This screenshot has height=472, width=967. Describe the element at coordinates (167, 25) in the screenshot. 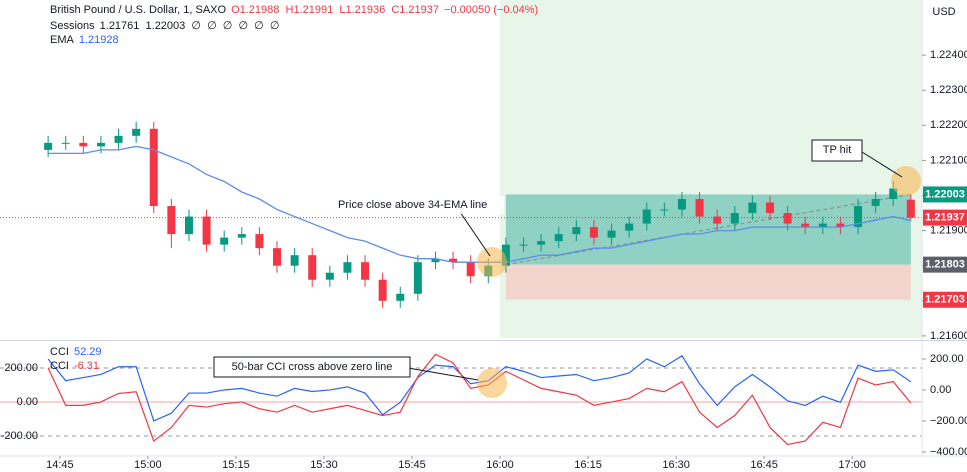

I see `header-line: Sessions 1.21761 1.22003 ∅ ∅ ∅ ∅ ∅ ∅` at that location.